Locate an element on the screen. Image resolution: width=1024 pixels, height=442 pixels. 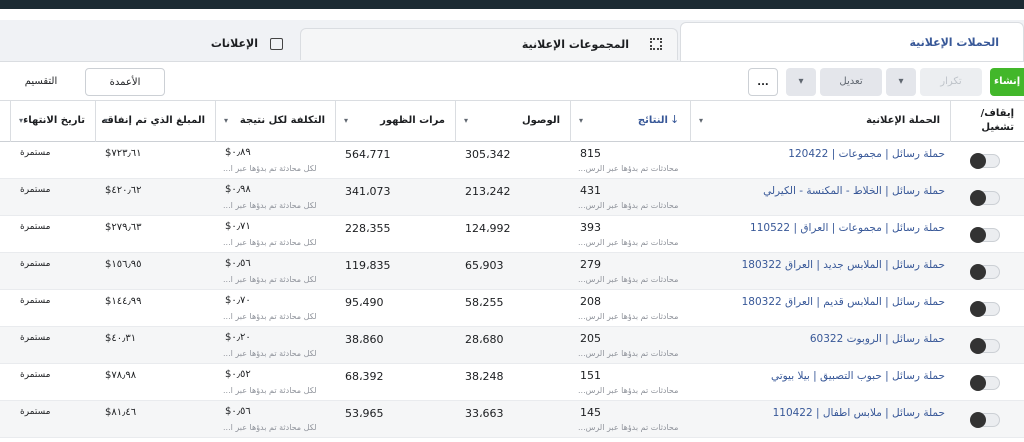
reach-value: 58،255 is located at coordinates (484, 302).